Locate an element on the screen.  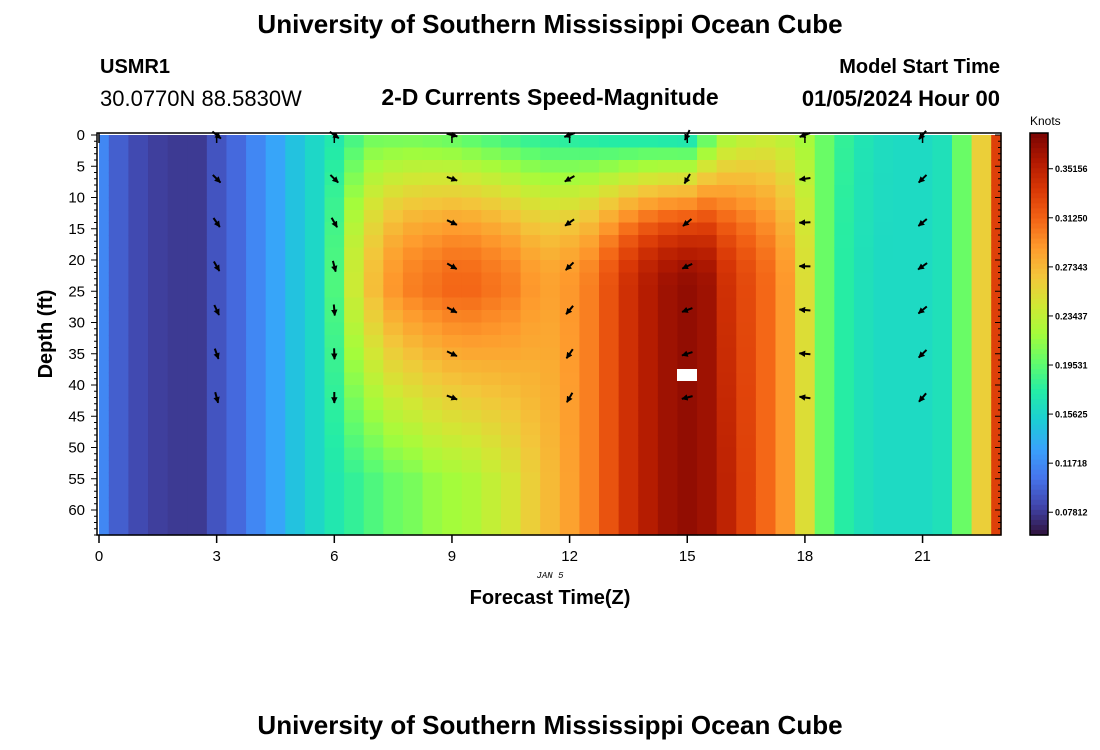
station-coordinates: 30.0770N 88.5830W is located at coordinates (201, 98).